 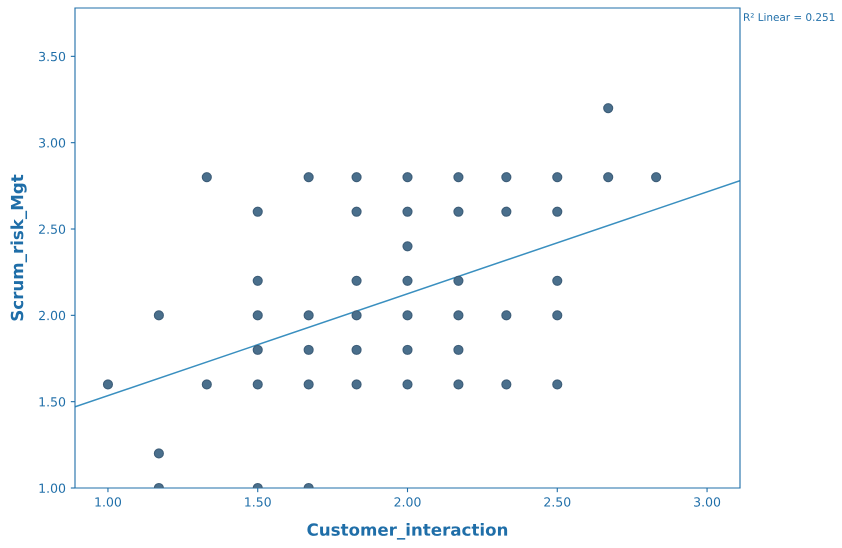 I want to click on x-tick-label: 3.00, so click(x=707, y=502).